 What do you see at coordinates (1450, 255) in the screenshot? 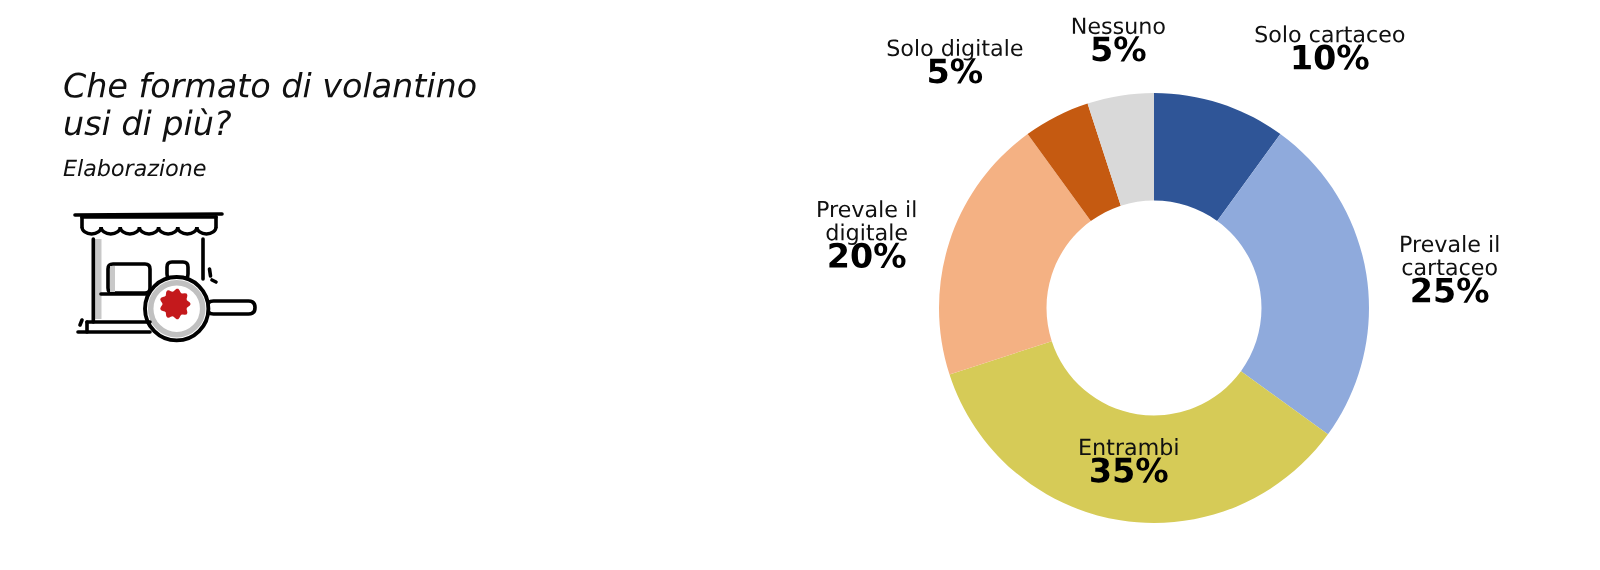
I see `slice-label: Prevale il cartaceo` at bounding box center [1450, 255].